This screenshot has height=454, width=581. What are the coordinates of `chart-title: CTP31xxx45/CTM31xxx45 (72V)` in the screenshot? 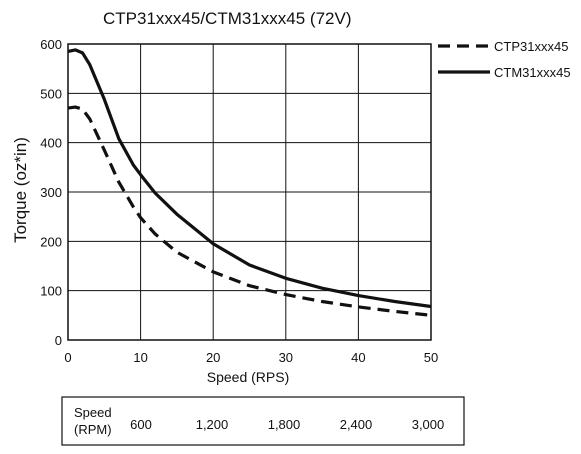 It's located at (227, 18).